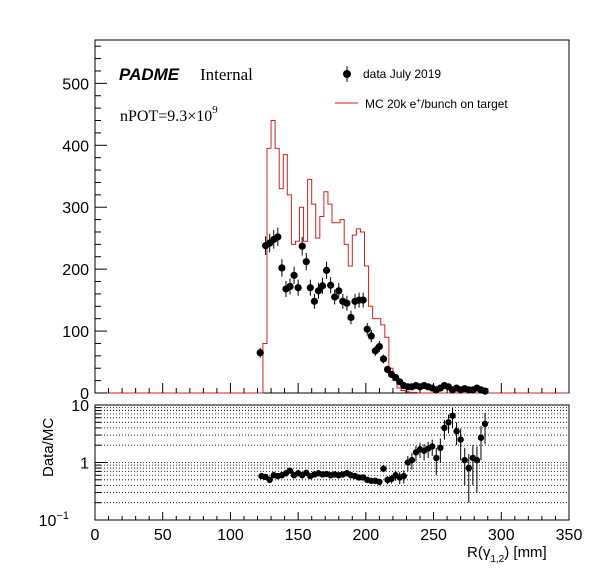 The image size is (598, 574). Describe the element at coordinates (391, 104) in the screenshot. I see `legend-mc-label-main: MC 20k e` at that location.